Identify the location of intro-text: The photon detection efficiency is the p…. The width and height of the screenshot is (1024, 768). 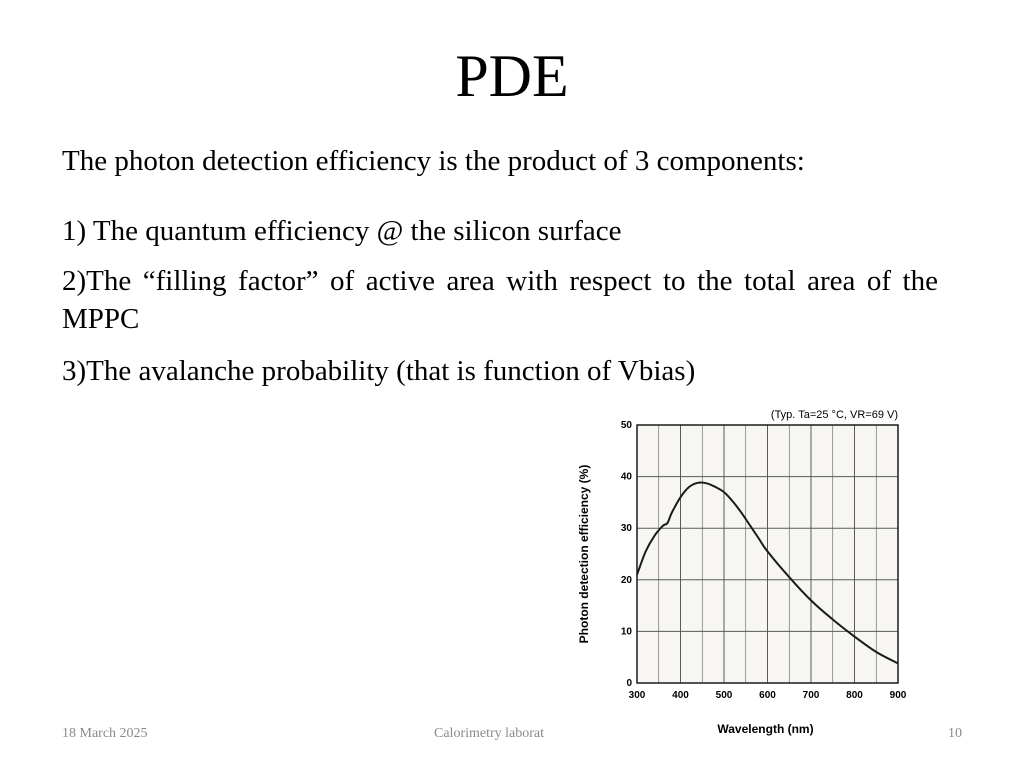
(433, 161).